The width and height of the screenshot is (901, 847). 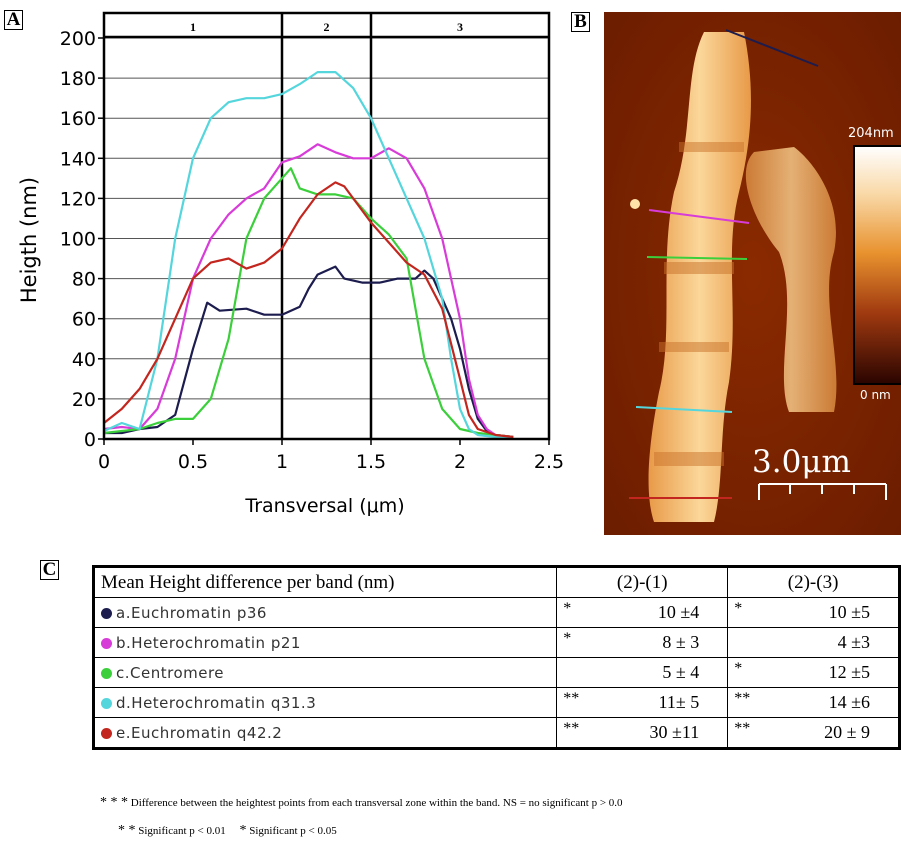 What do you see at coordinates (877, 265) in the screenshot?
I see `height-scale-bar` at bounding box center [877, 265].